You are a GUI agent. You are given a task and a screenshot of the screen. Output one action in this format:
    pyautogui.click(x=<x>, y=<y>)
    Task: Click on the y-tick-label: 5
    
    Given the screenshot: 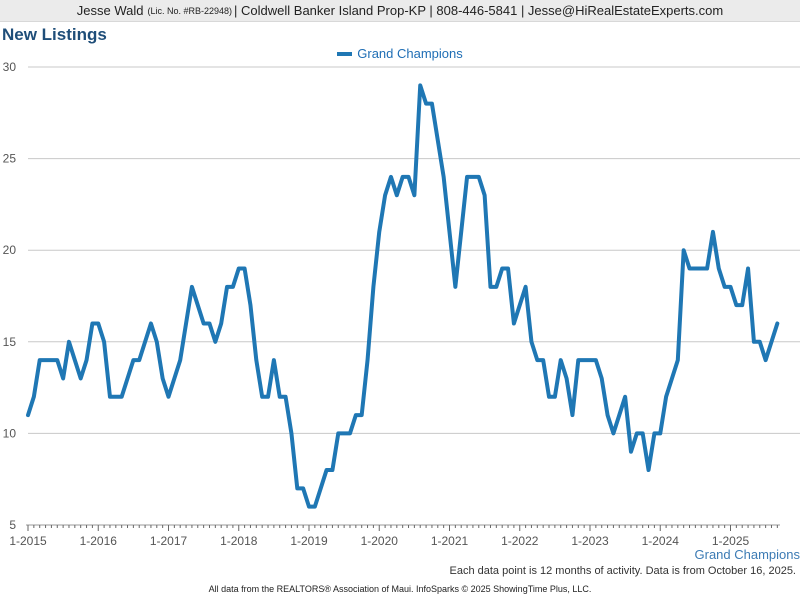 What is the action you would take?
    pyautogui.click(x=12, y=525)
    